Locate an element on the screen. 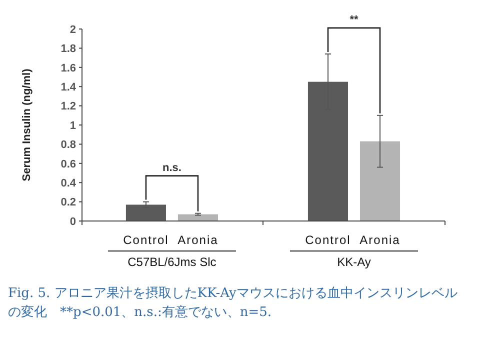  caption: Fig. 5. アロニア果汁を摂取したKK-Ayマウスにおける血中インスリンレベルの変化 **p<0.01、n.s.:有意でない、n=5. is located at coordinates (233, 303).